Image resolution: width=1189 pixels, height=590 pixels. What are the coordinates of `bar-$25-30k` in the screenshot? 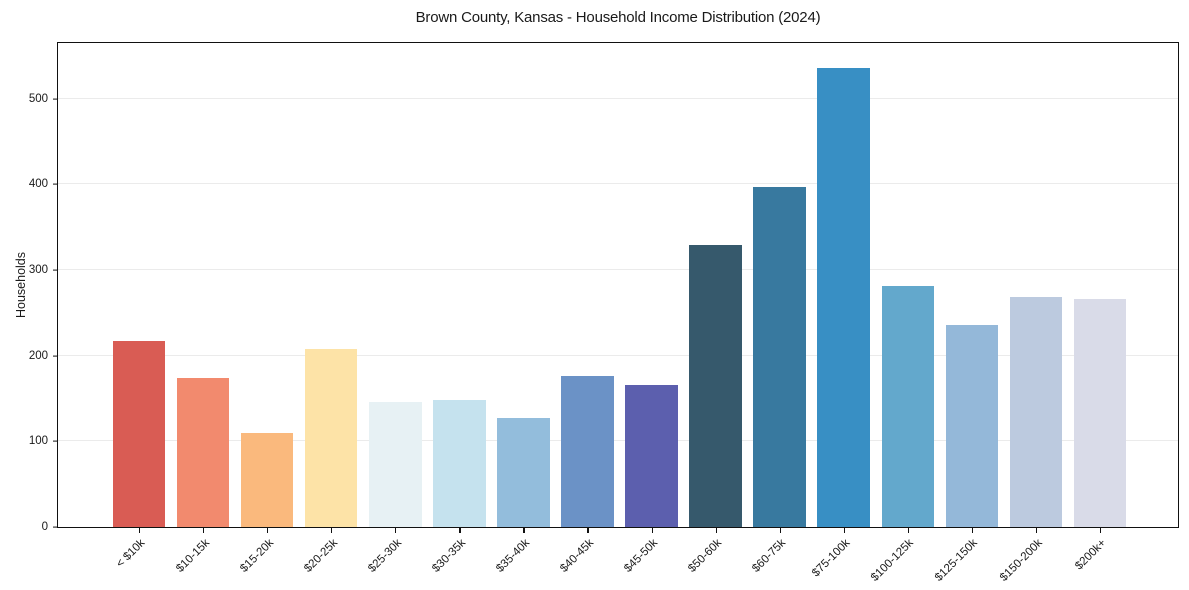 It's located at (395, 464).